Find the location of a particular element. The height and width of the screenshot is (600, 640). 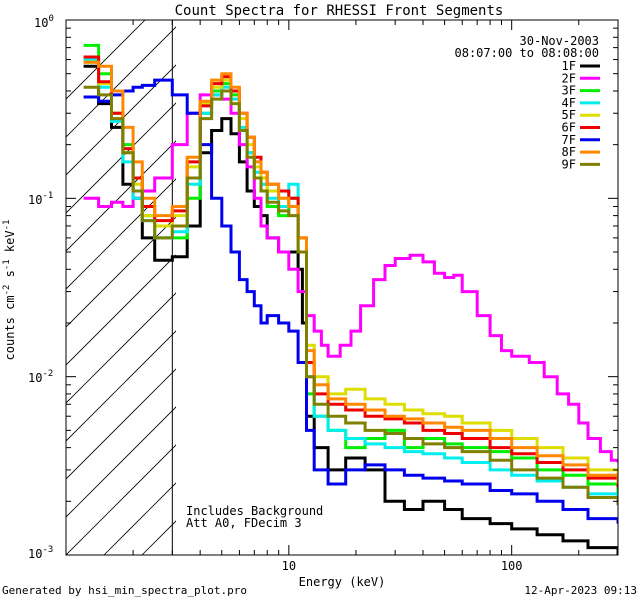

y-tick-label-0.01: 10⁻² is located at coordinates (40, 377).